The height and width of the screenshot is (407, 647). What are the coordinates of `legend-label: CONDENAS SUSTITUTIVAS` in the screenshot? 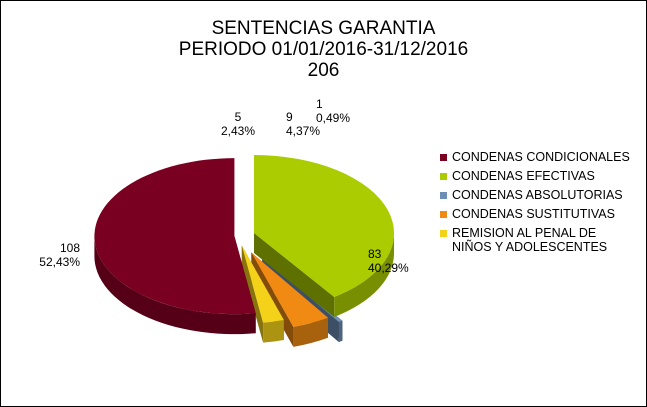 It's located at (533, 214).